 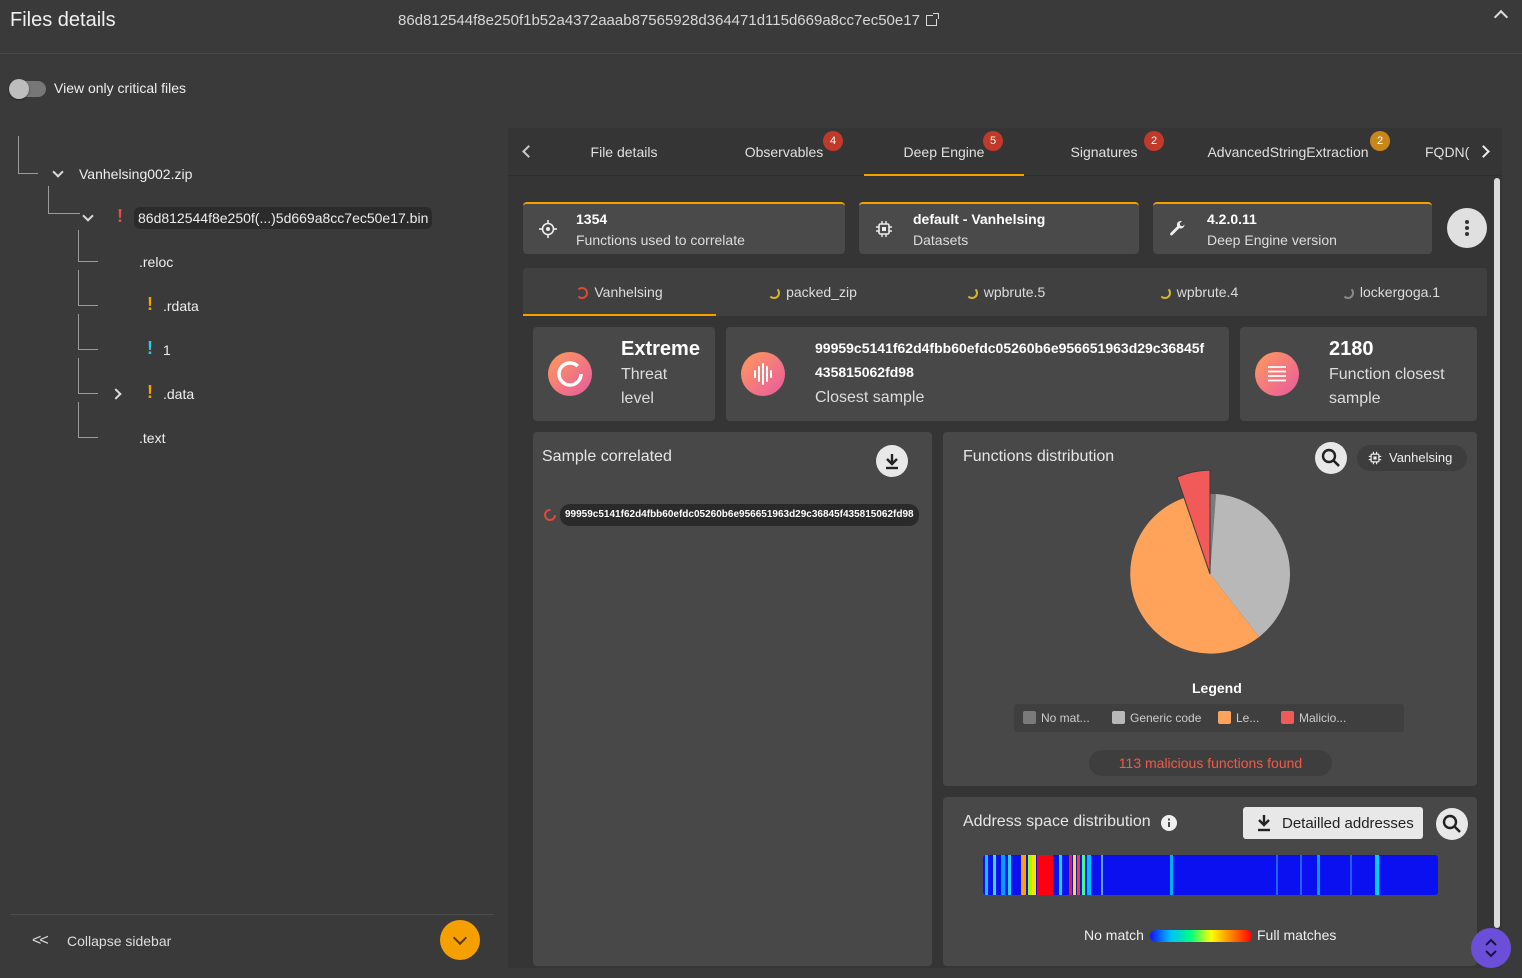 I want to click on tree-node-section: .data, so click(x=179, y=394).